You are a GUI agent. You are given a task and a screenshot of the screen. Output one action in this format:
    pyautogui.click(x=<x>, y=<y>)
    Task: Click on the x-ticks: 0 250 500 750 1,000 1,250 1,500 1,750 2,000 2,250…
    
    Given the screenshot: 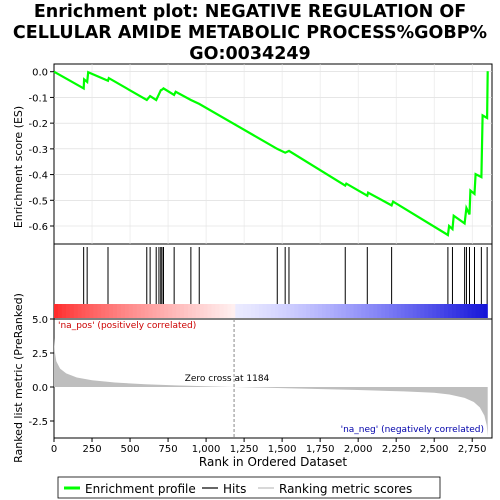 What is the action you would take?
    pyautogui.click(x=269, y=446)
    